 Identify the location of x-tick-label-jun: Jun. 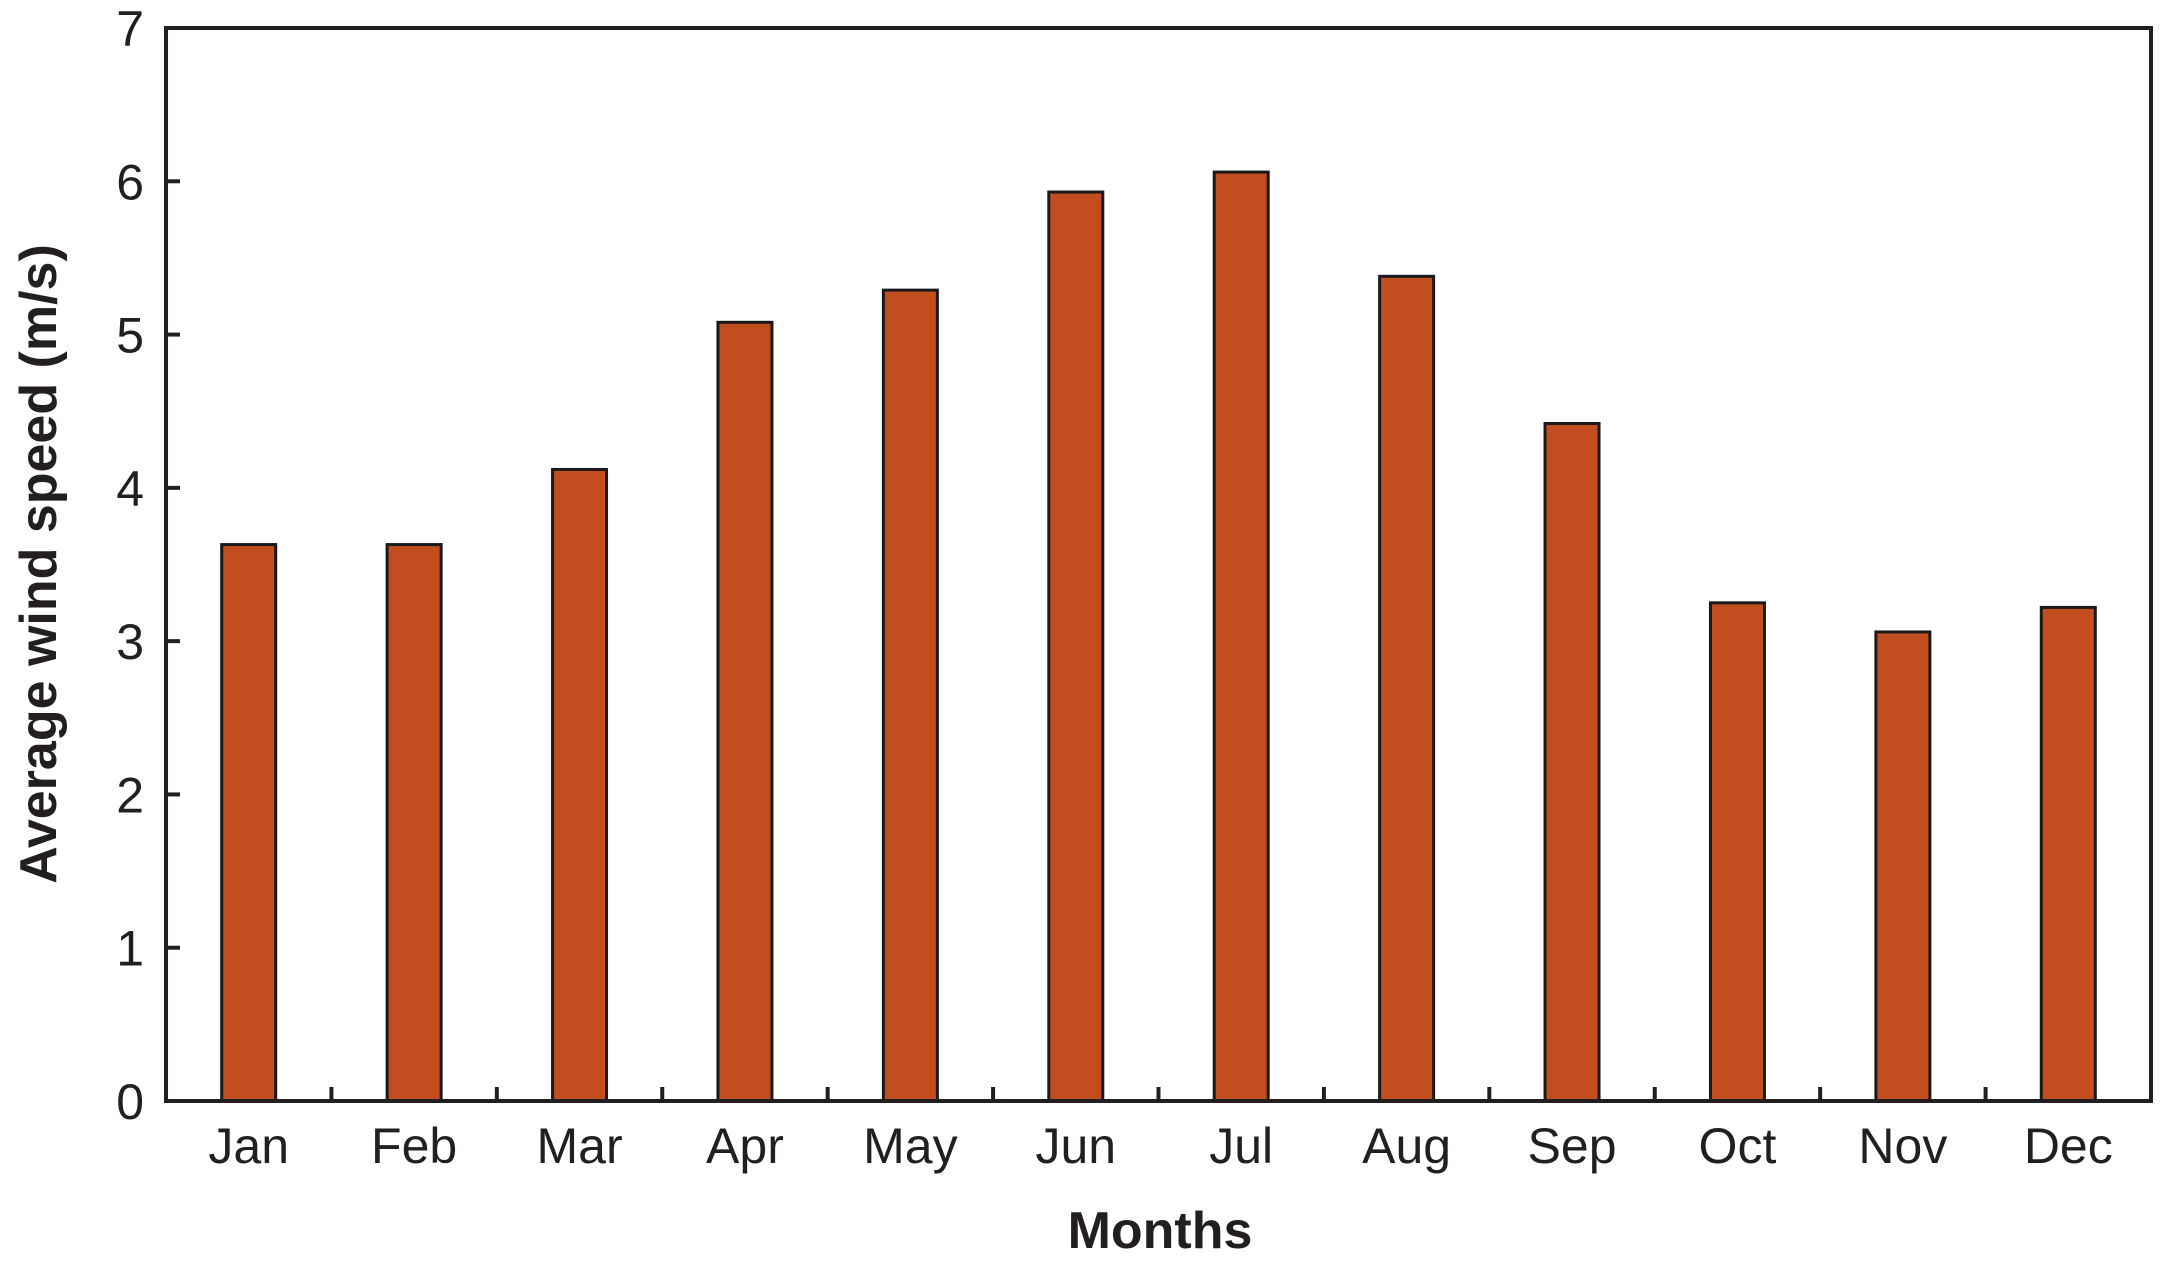
(1075, 1146).